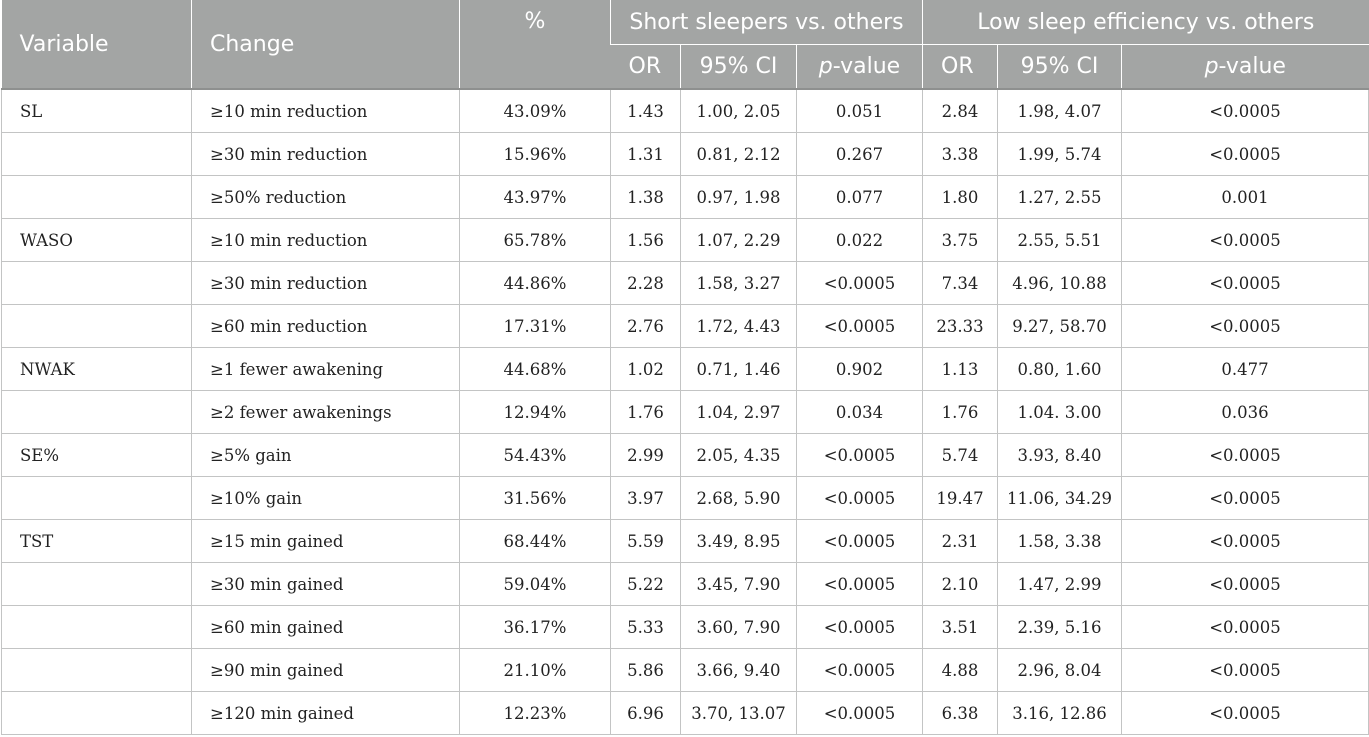 The image size is (1369, 737). What do you see at coordinates (738, 584) in the screenshot?
I see `cell-ci-short-sleepers: 3.45, 7.90` at bounding box center [738, 584].